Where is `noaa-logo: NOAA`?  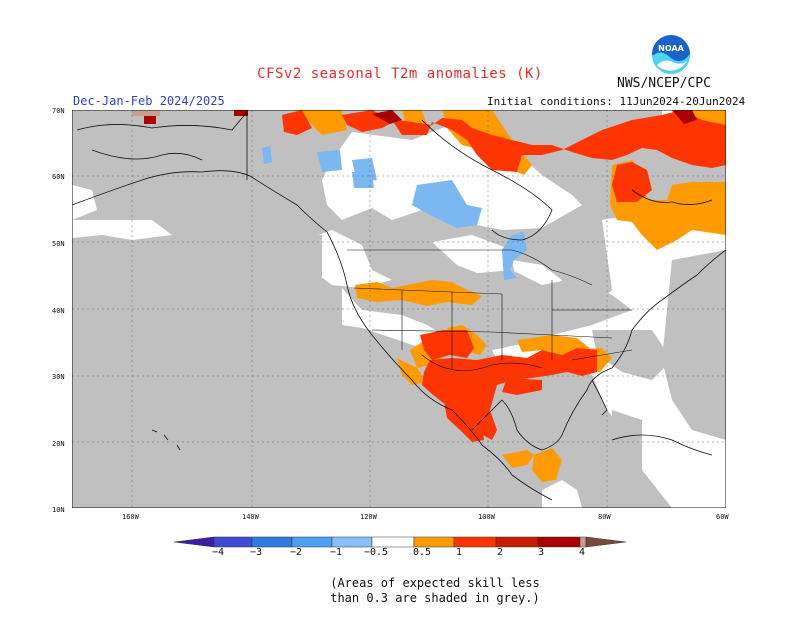 noaa-logo: NOAA is located at coordinates (671, 54).